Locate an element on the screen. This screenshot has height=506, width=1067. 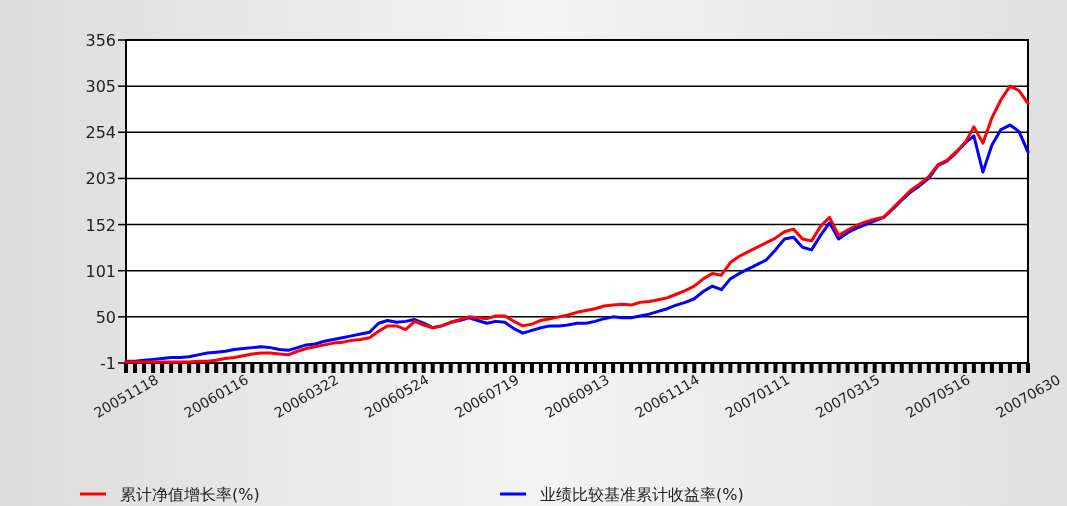
legend-label: 累计净值增长率(%) is located at coordinates (190, 494).